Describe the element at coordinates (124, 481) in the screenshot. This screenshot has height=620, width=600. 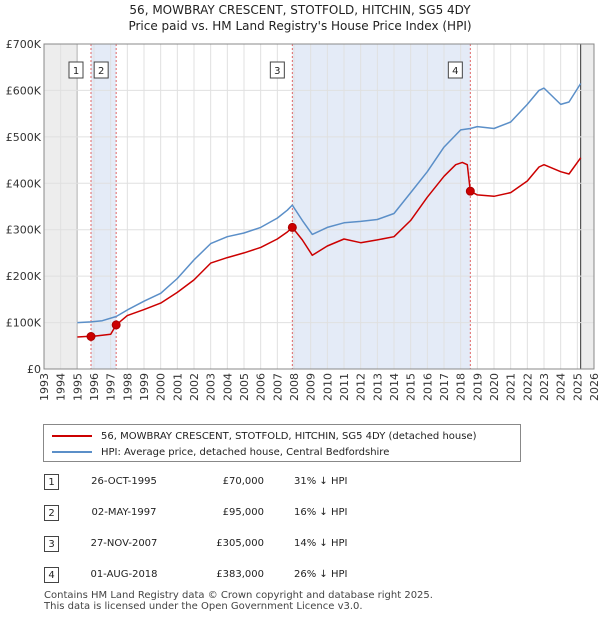
I see `transaction-date: 26-OCT-1995` at that location.